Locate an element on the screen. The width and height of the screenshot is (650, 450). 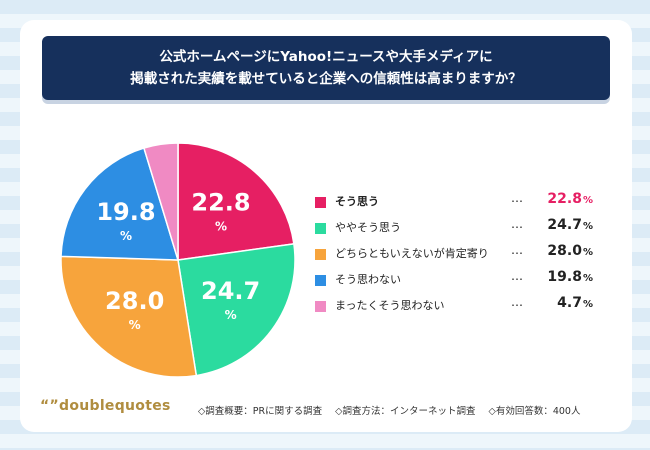
legend-value-number-2: 28.0 is located at coordinates (564, 251).